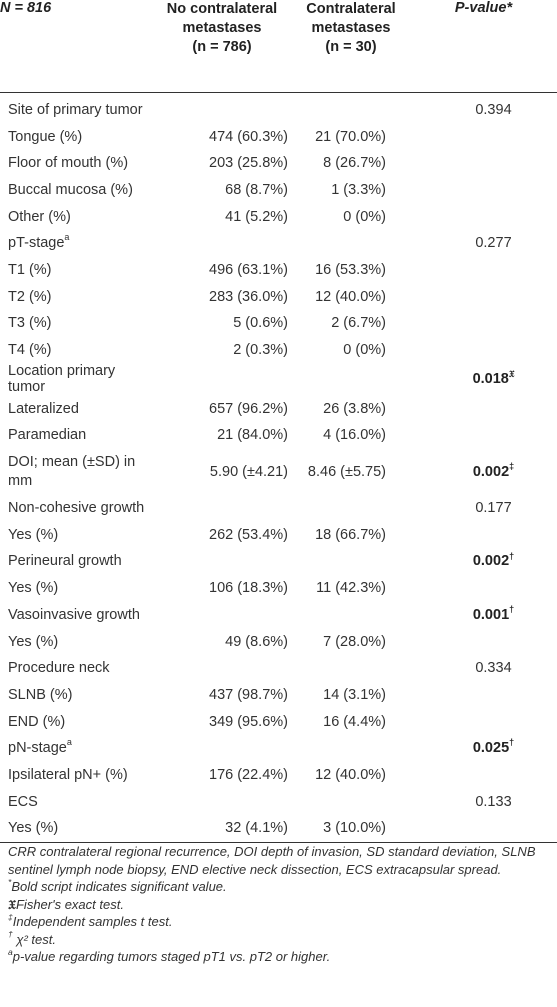 The height and width of the screenshot is (1007, 557). Describe the element at coordinates (74, 614) in the screenshot. I see `row-label: Vasoinvasive growth` at that location.